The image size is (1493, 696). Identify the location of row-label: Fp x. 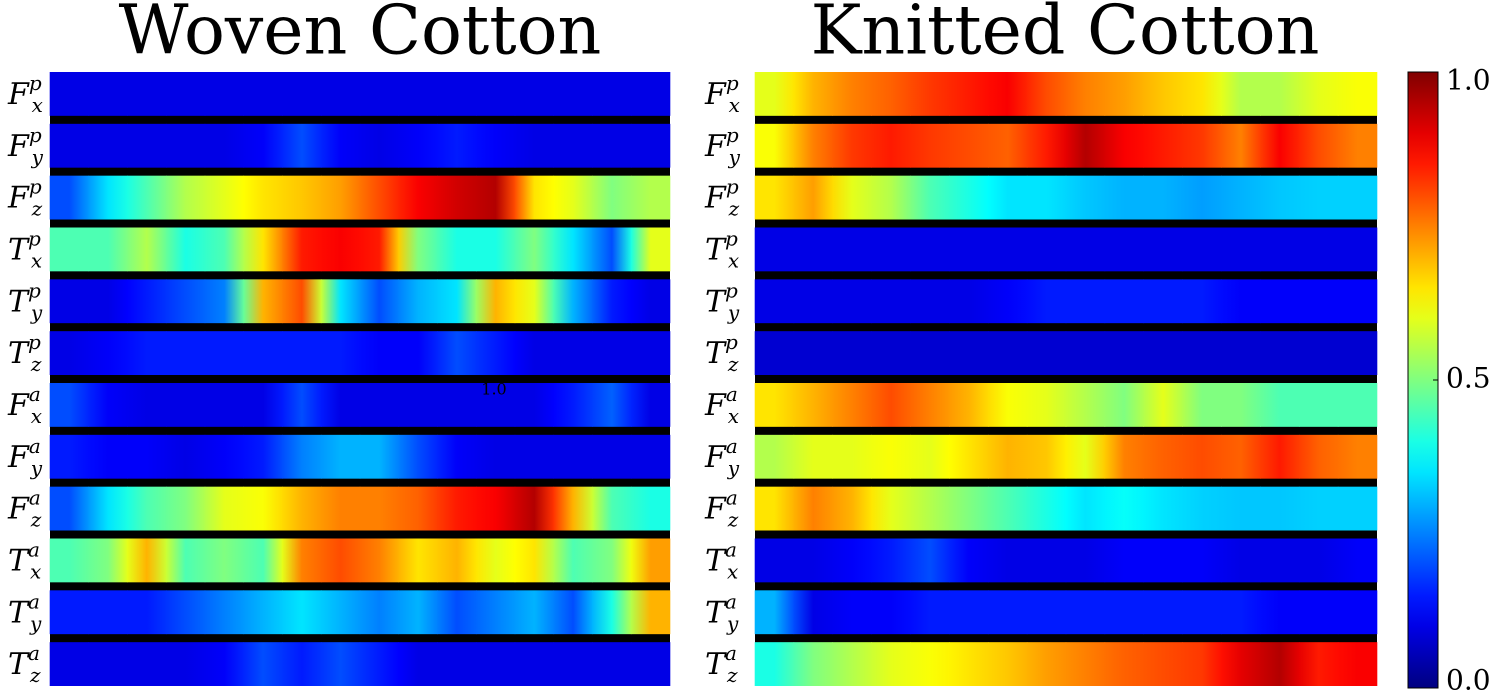
(722, 93).